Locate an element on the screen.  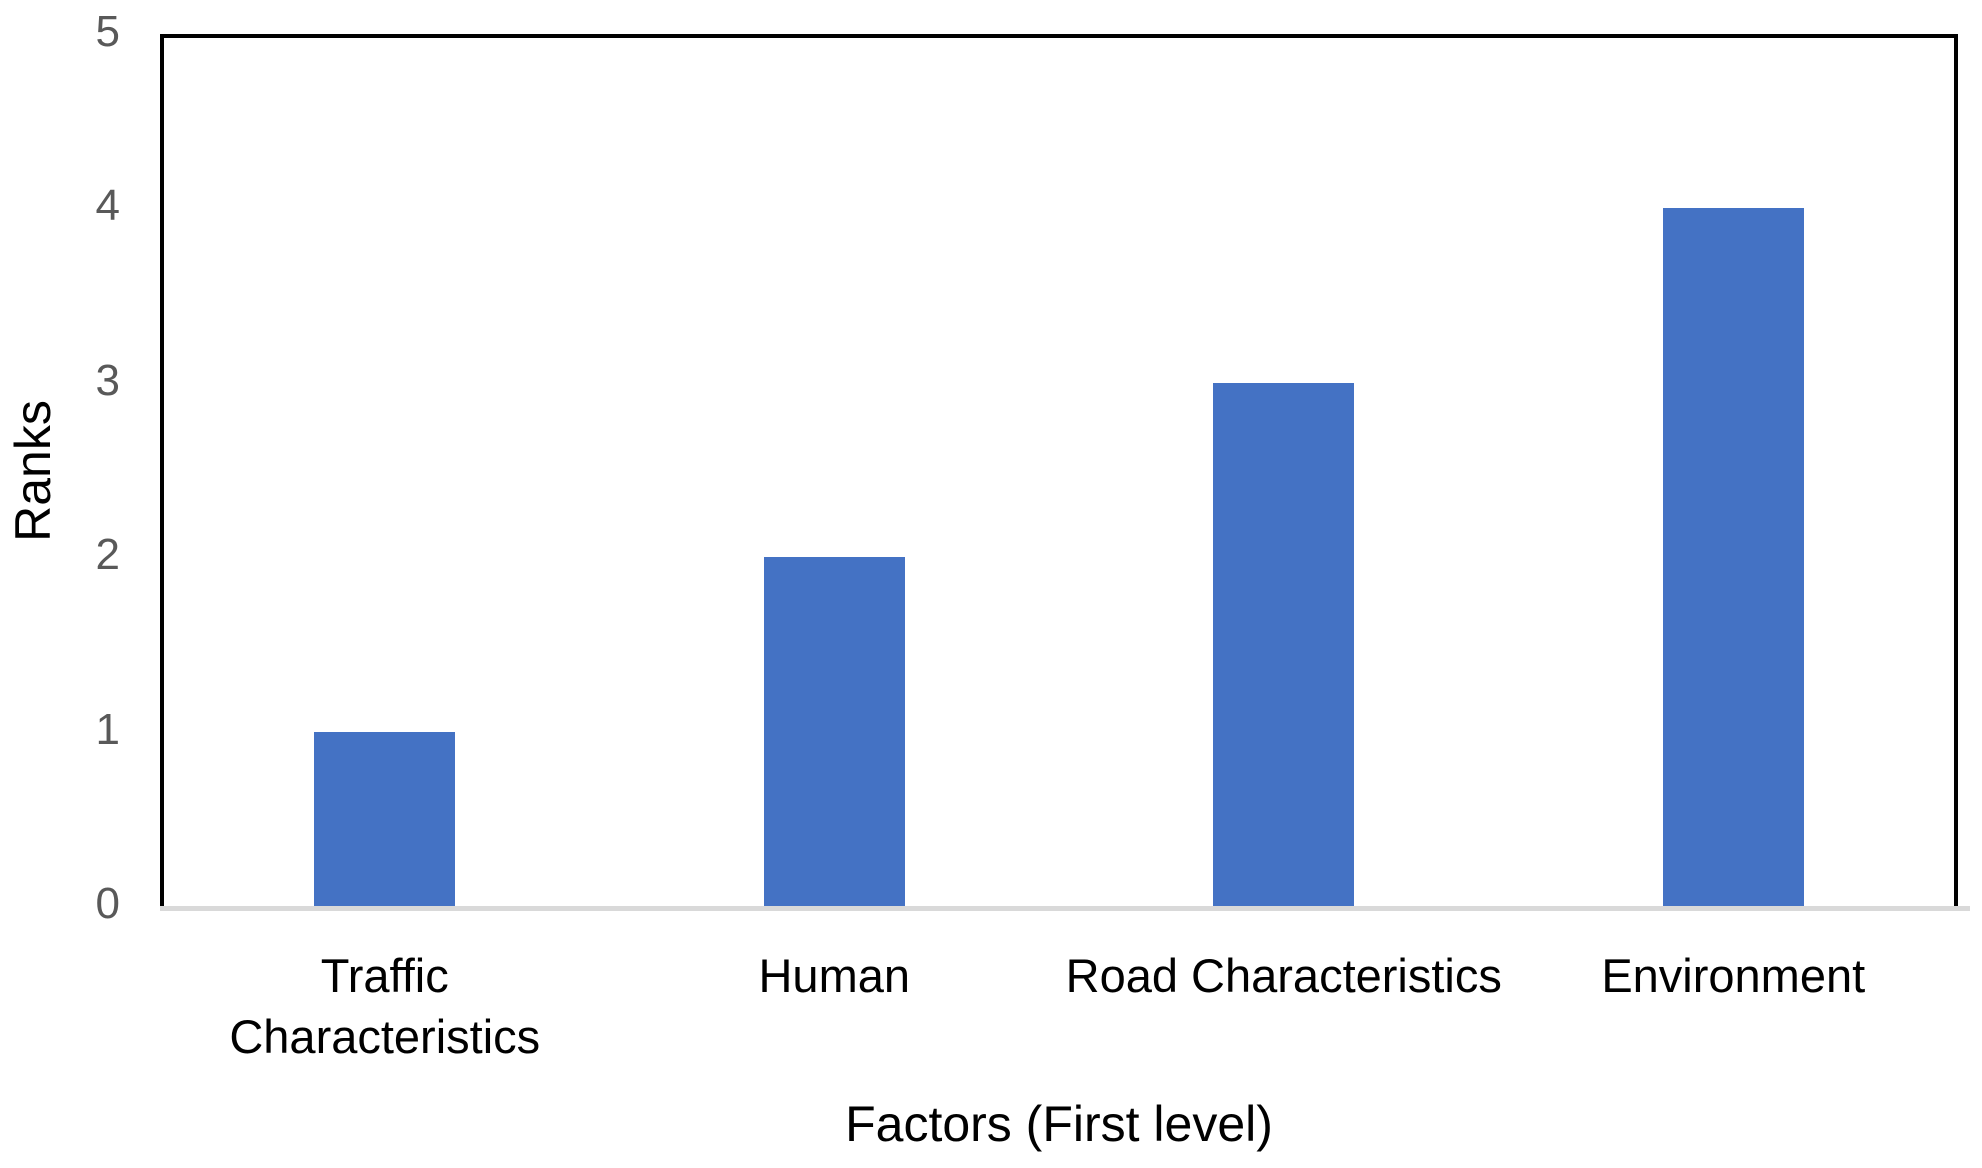
category-label: Environment is located at coordinates (1733, 975).